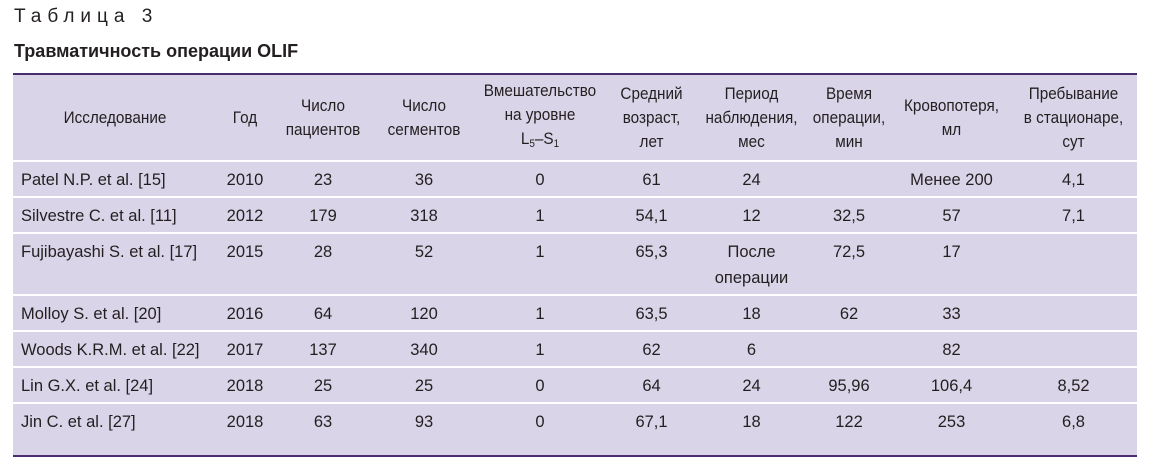 The height and width of the screenshot is (466, 1150). Describe the element at coordinates (751, 214) in the screenshot. I see `cell-followup: 12` at that location.